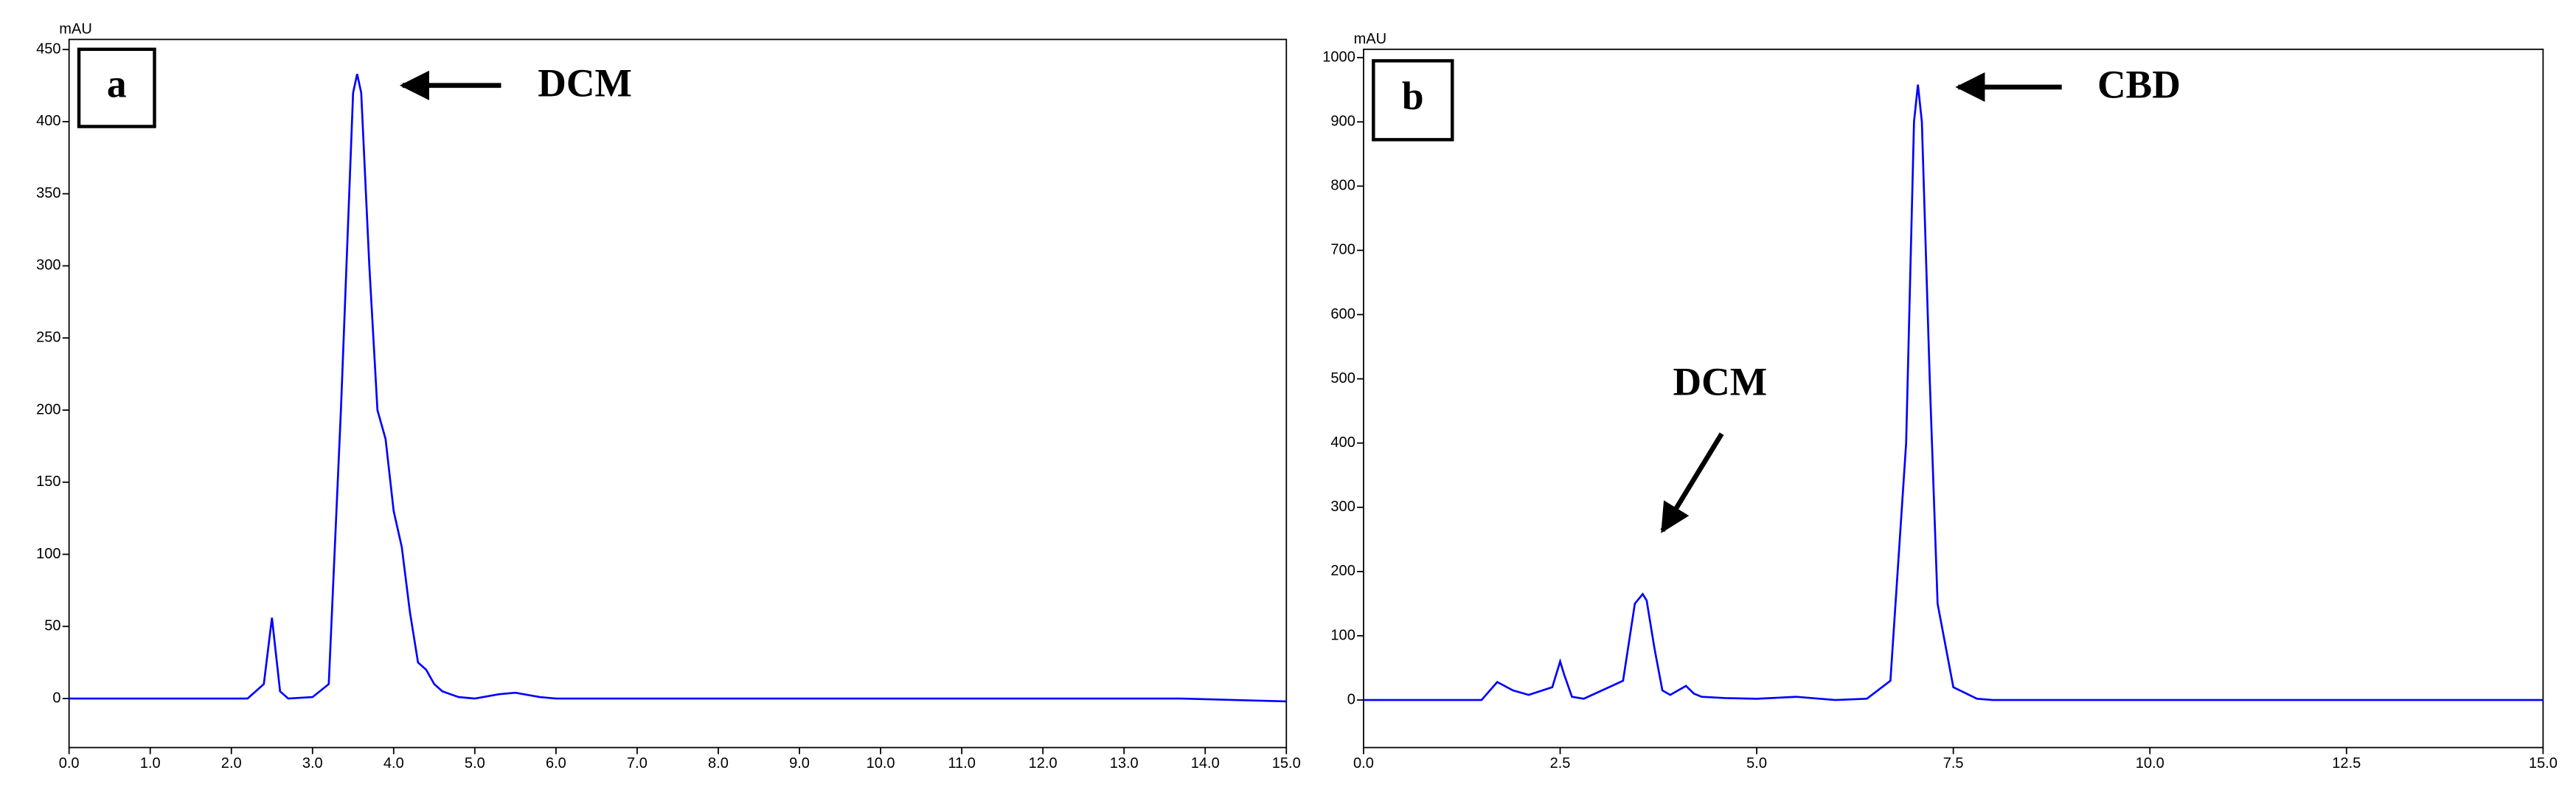 This screenshot has height=787, width=2576. Describe the element at coordinates (1953, 763) in the screenshot. I see `x-tick-label: 7.5` at that location.